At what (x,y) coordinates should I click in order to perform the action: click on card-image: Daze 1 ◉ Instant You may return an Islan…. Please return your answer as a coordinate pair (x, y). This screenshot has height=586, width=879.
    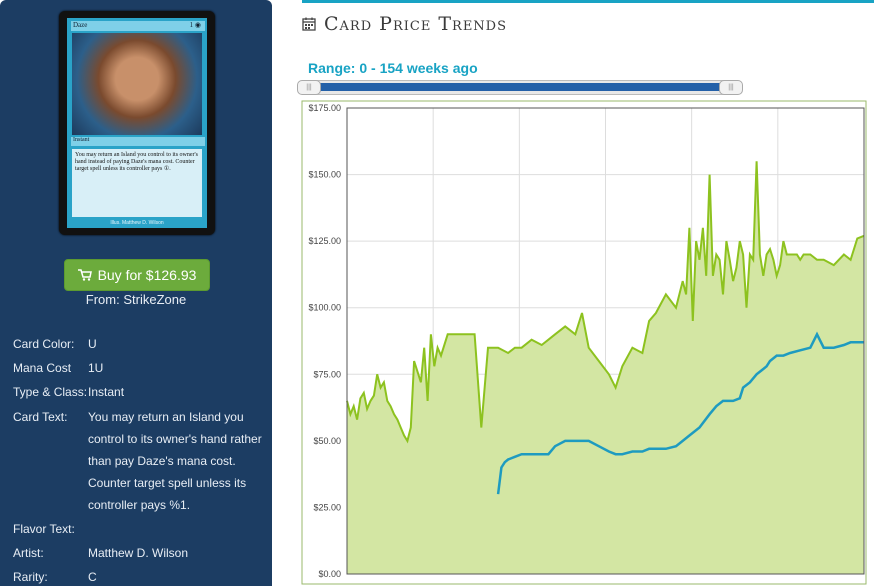
    Looking at the image, I should click on (137, 123).